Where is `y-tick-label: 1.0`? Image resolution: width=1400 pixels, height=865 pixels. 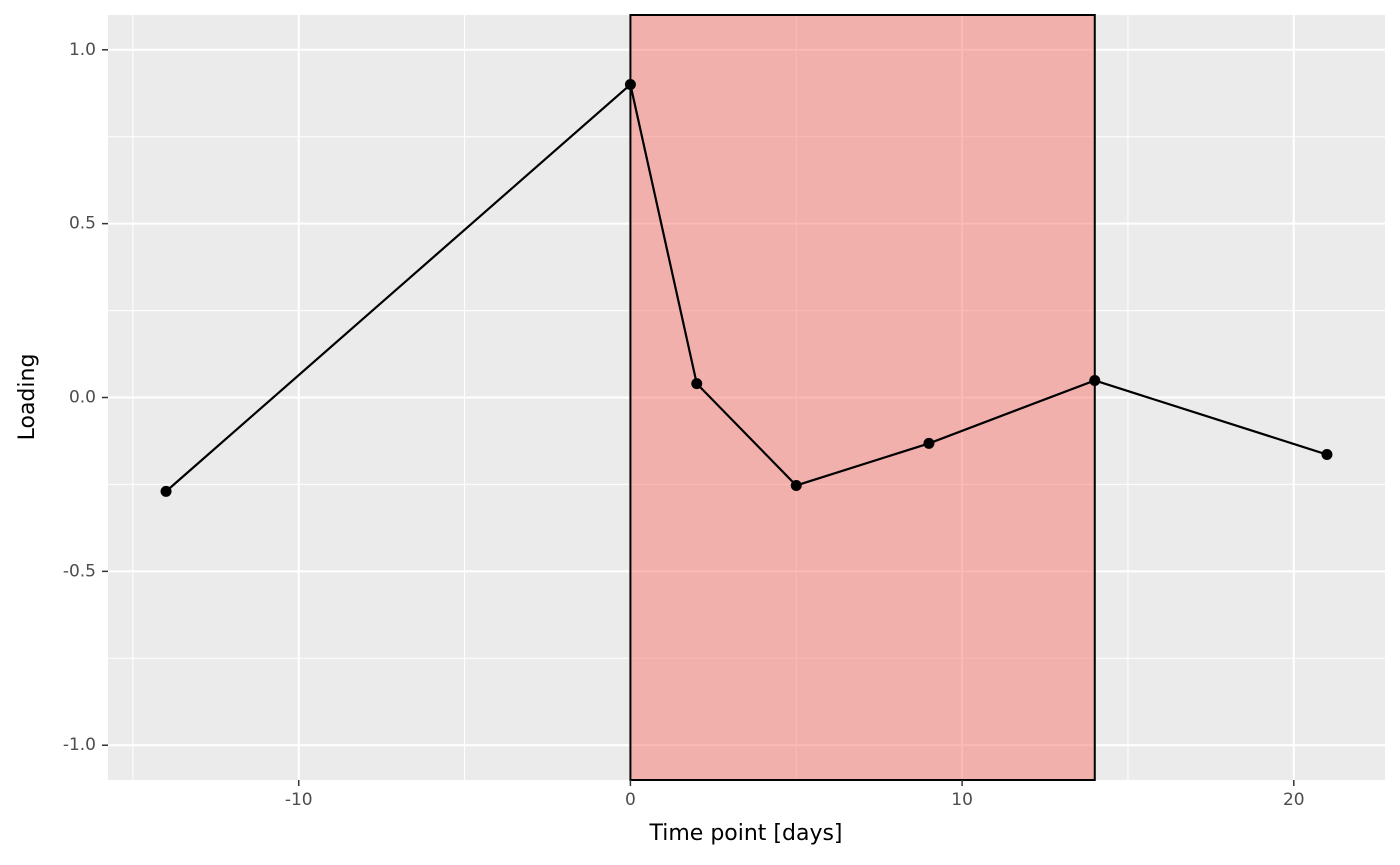 y-tick-label: 1.0 is located at coordinates (82, 50).